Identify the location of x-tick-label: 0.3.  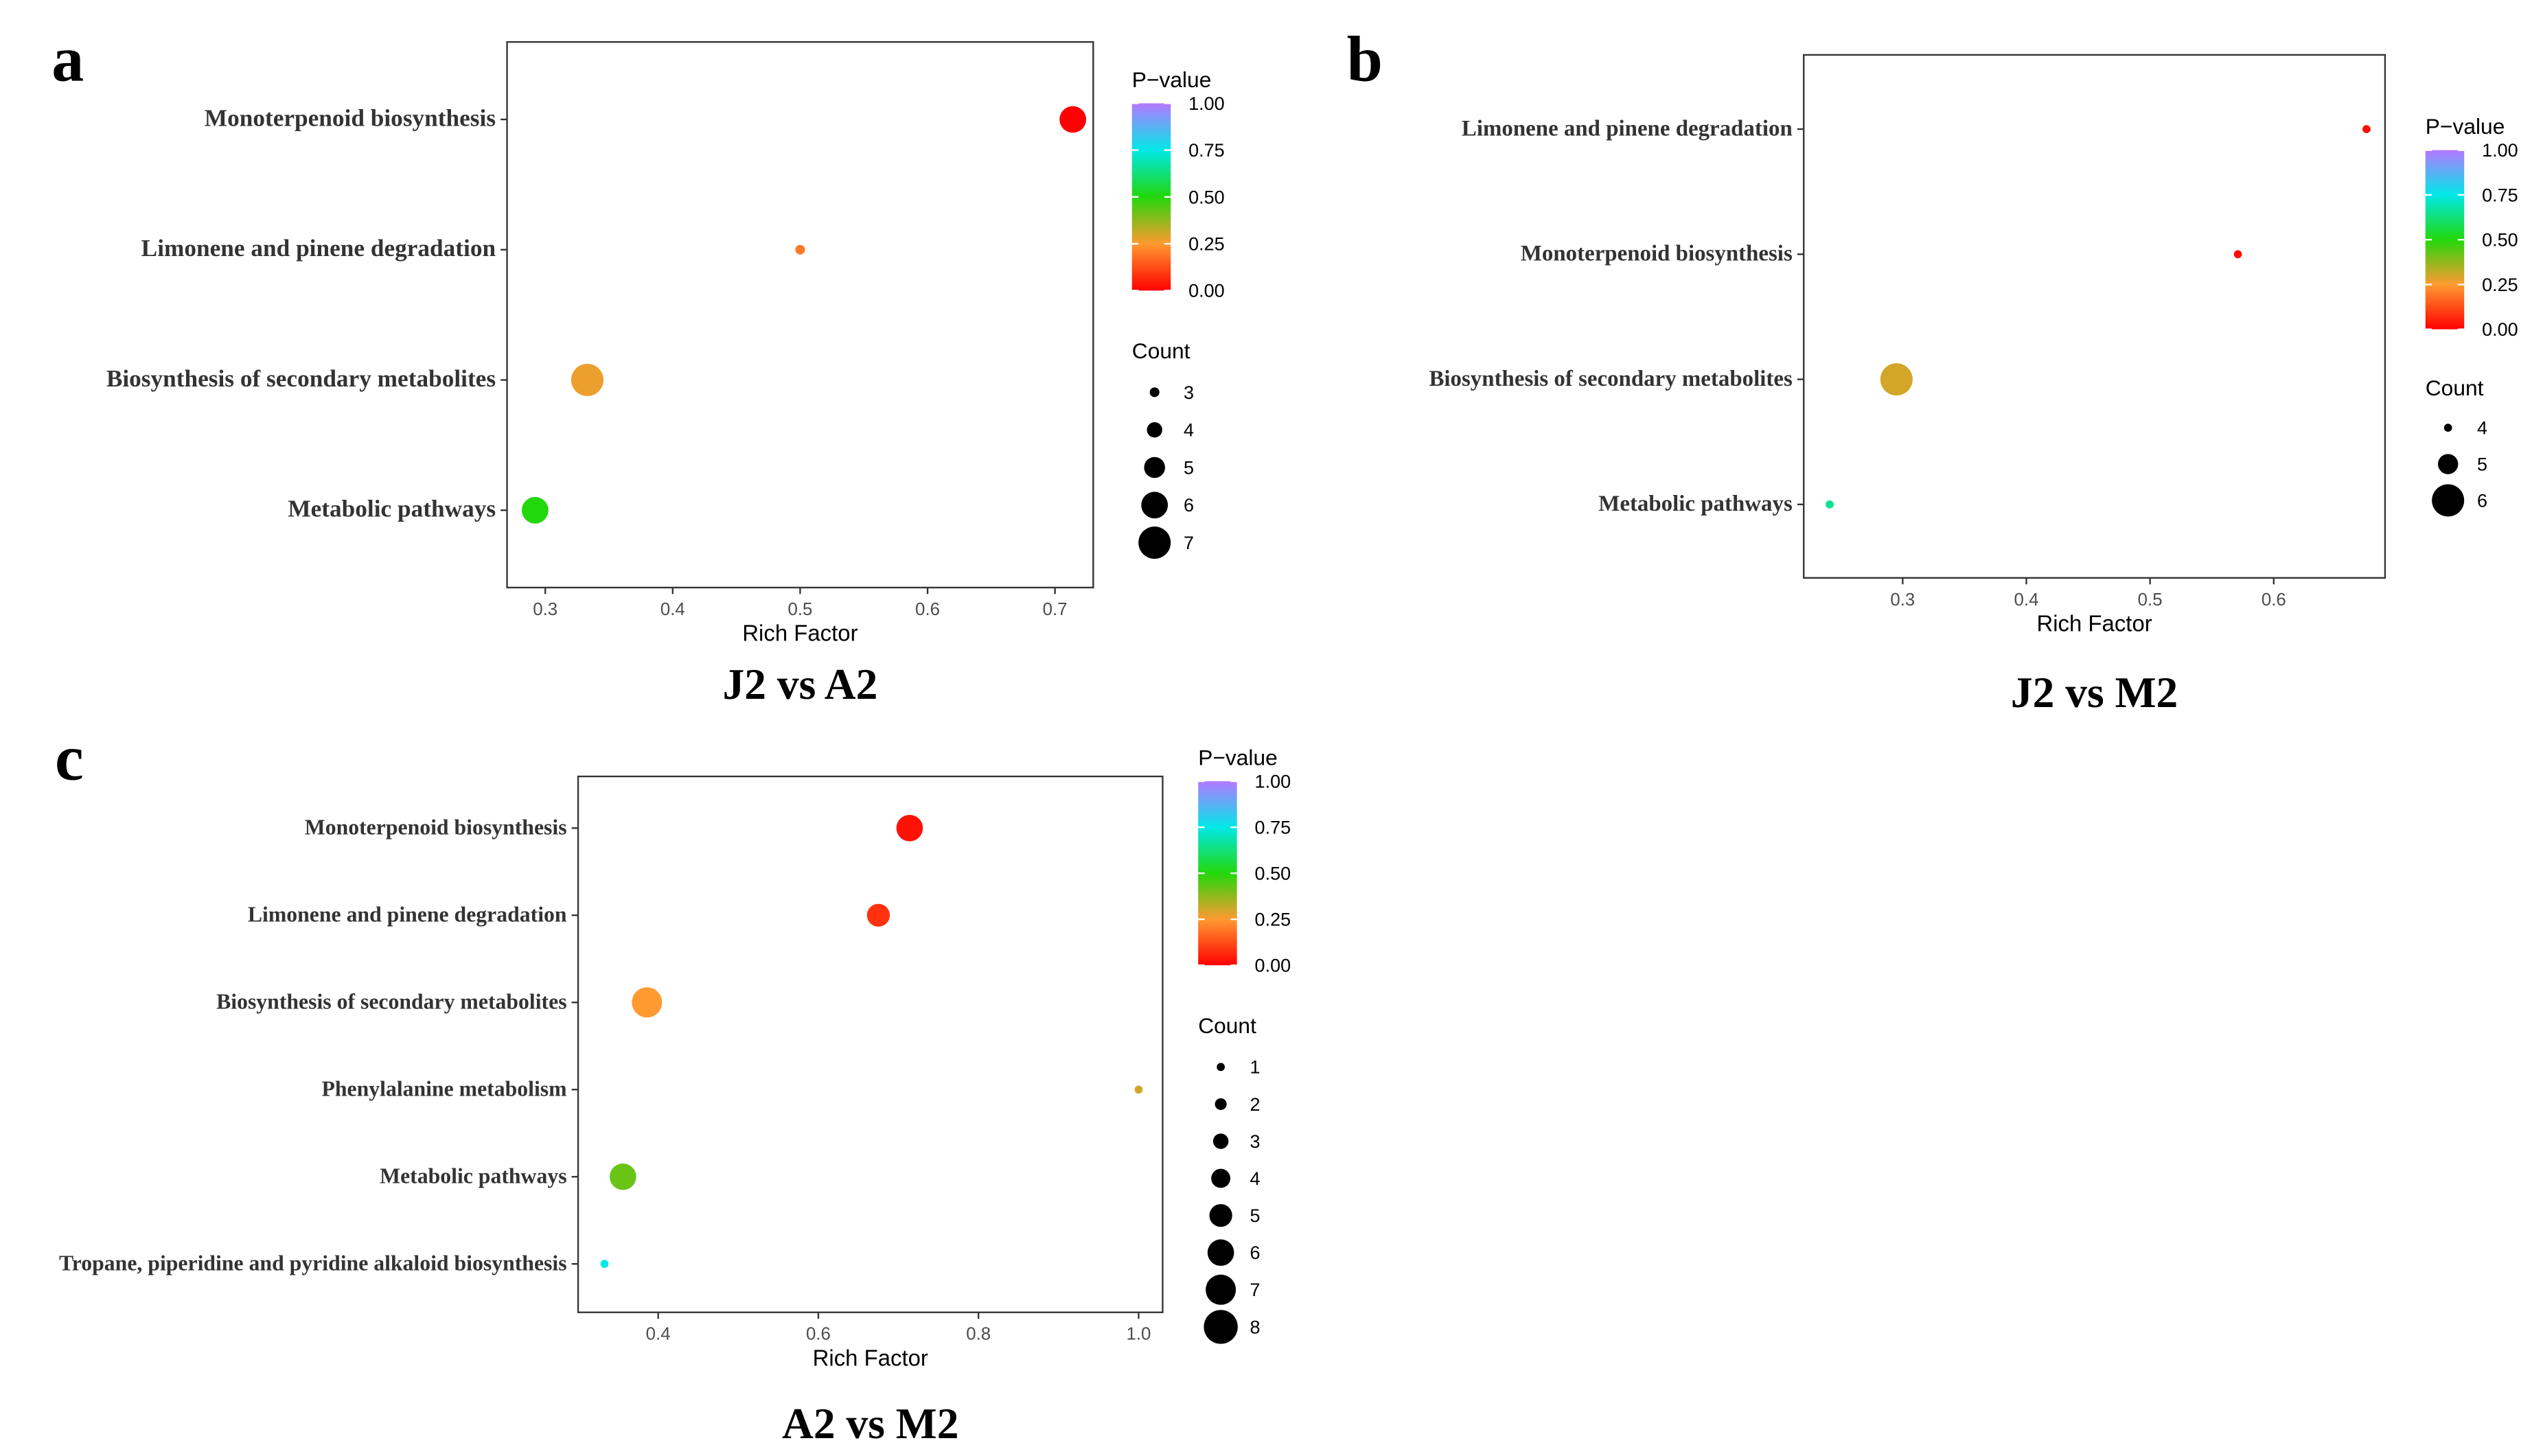
(545, 609).